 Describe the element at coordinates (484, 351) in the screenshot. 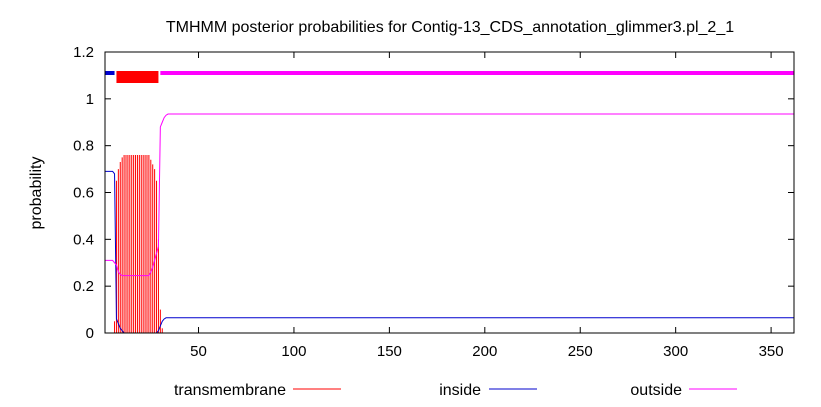

I see `x-tick-label: 200` at that location.